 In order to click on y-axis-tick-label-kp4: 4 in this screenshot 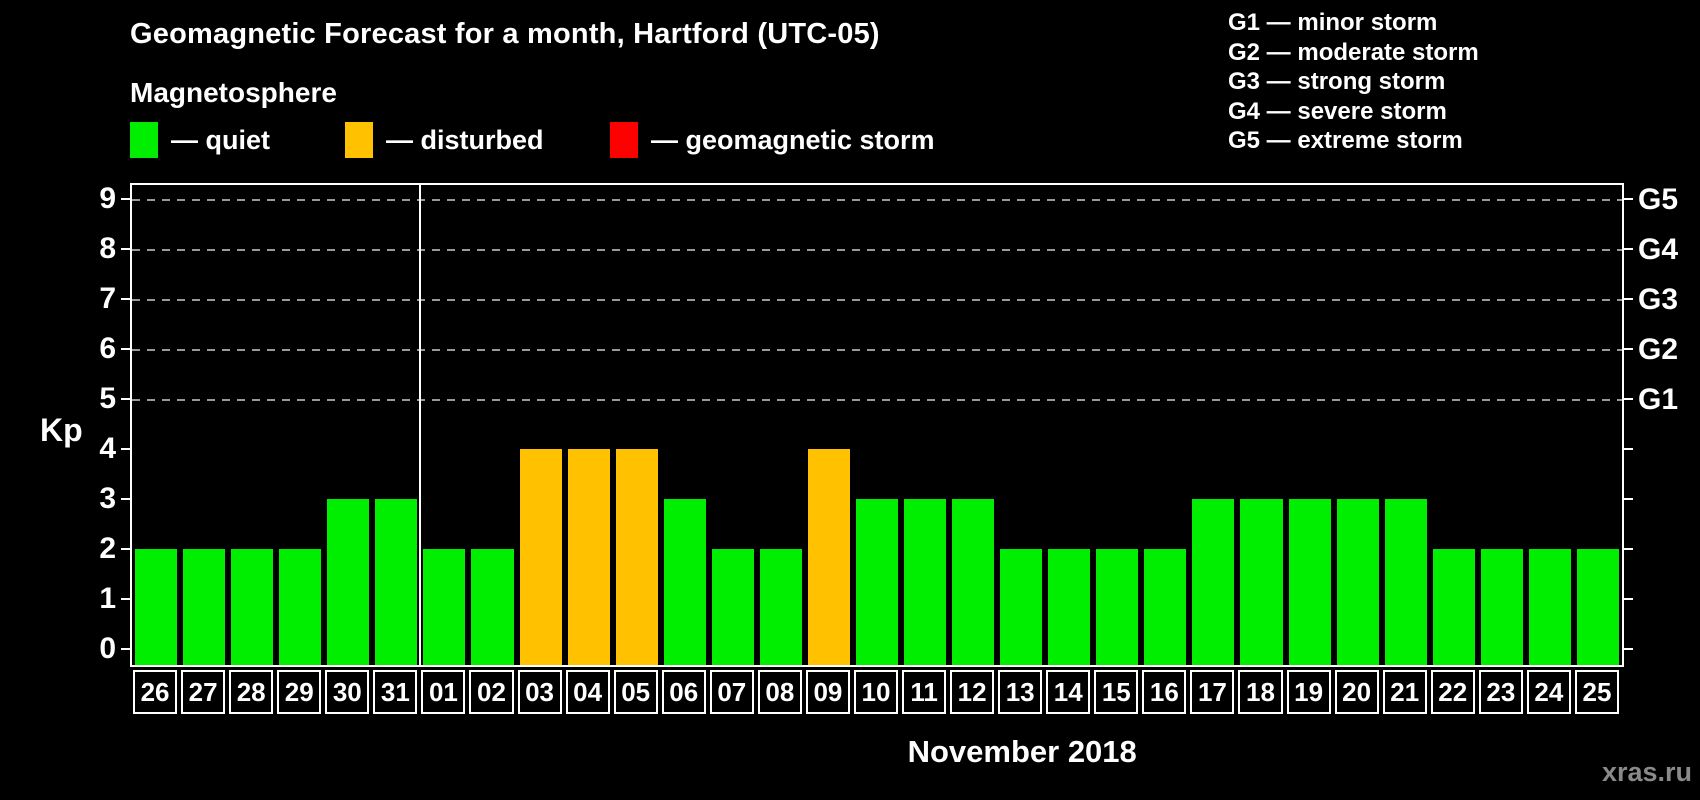, I will do `click(107, 448)`.